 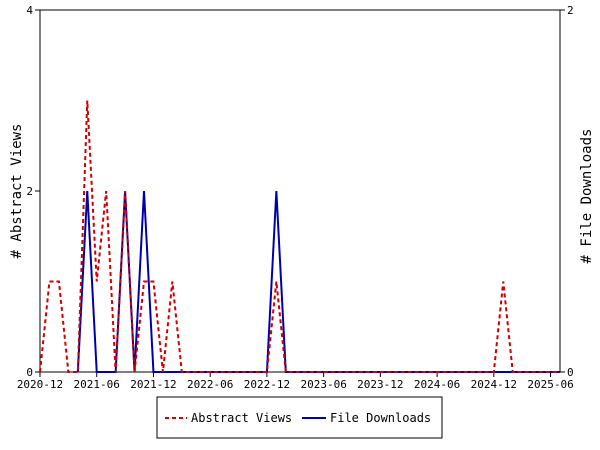 I want to click on x-tick-label: 2025-06, so click(x=550, y=384).